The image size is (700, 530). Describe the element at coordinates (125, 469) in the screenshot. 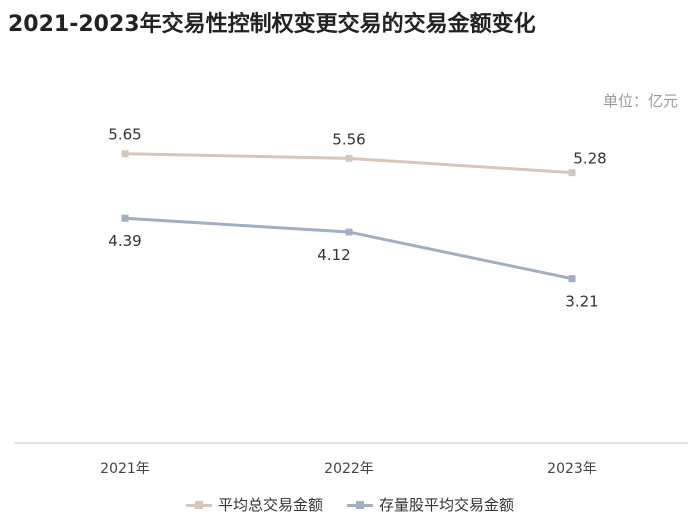

I see `x-tick-label: 2021年` at that location.